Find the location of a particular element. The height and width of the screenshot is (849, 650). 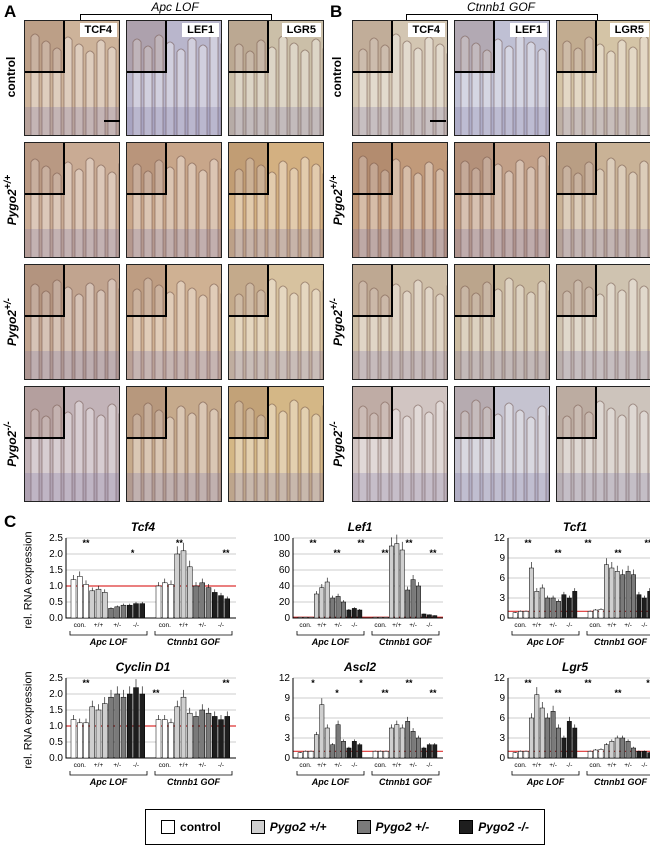

y-tick-label: 2.0 is located at coordinates (56, 554).